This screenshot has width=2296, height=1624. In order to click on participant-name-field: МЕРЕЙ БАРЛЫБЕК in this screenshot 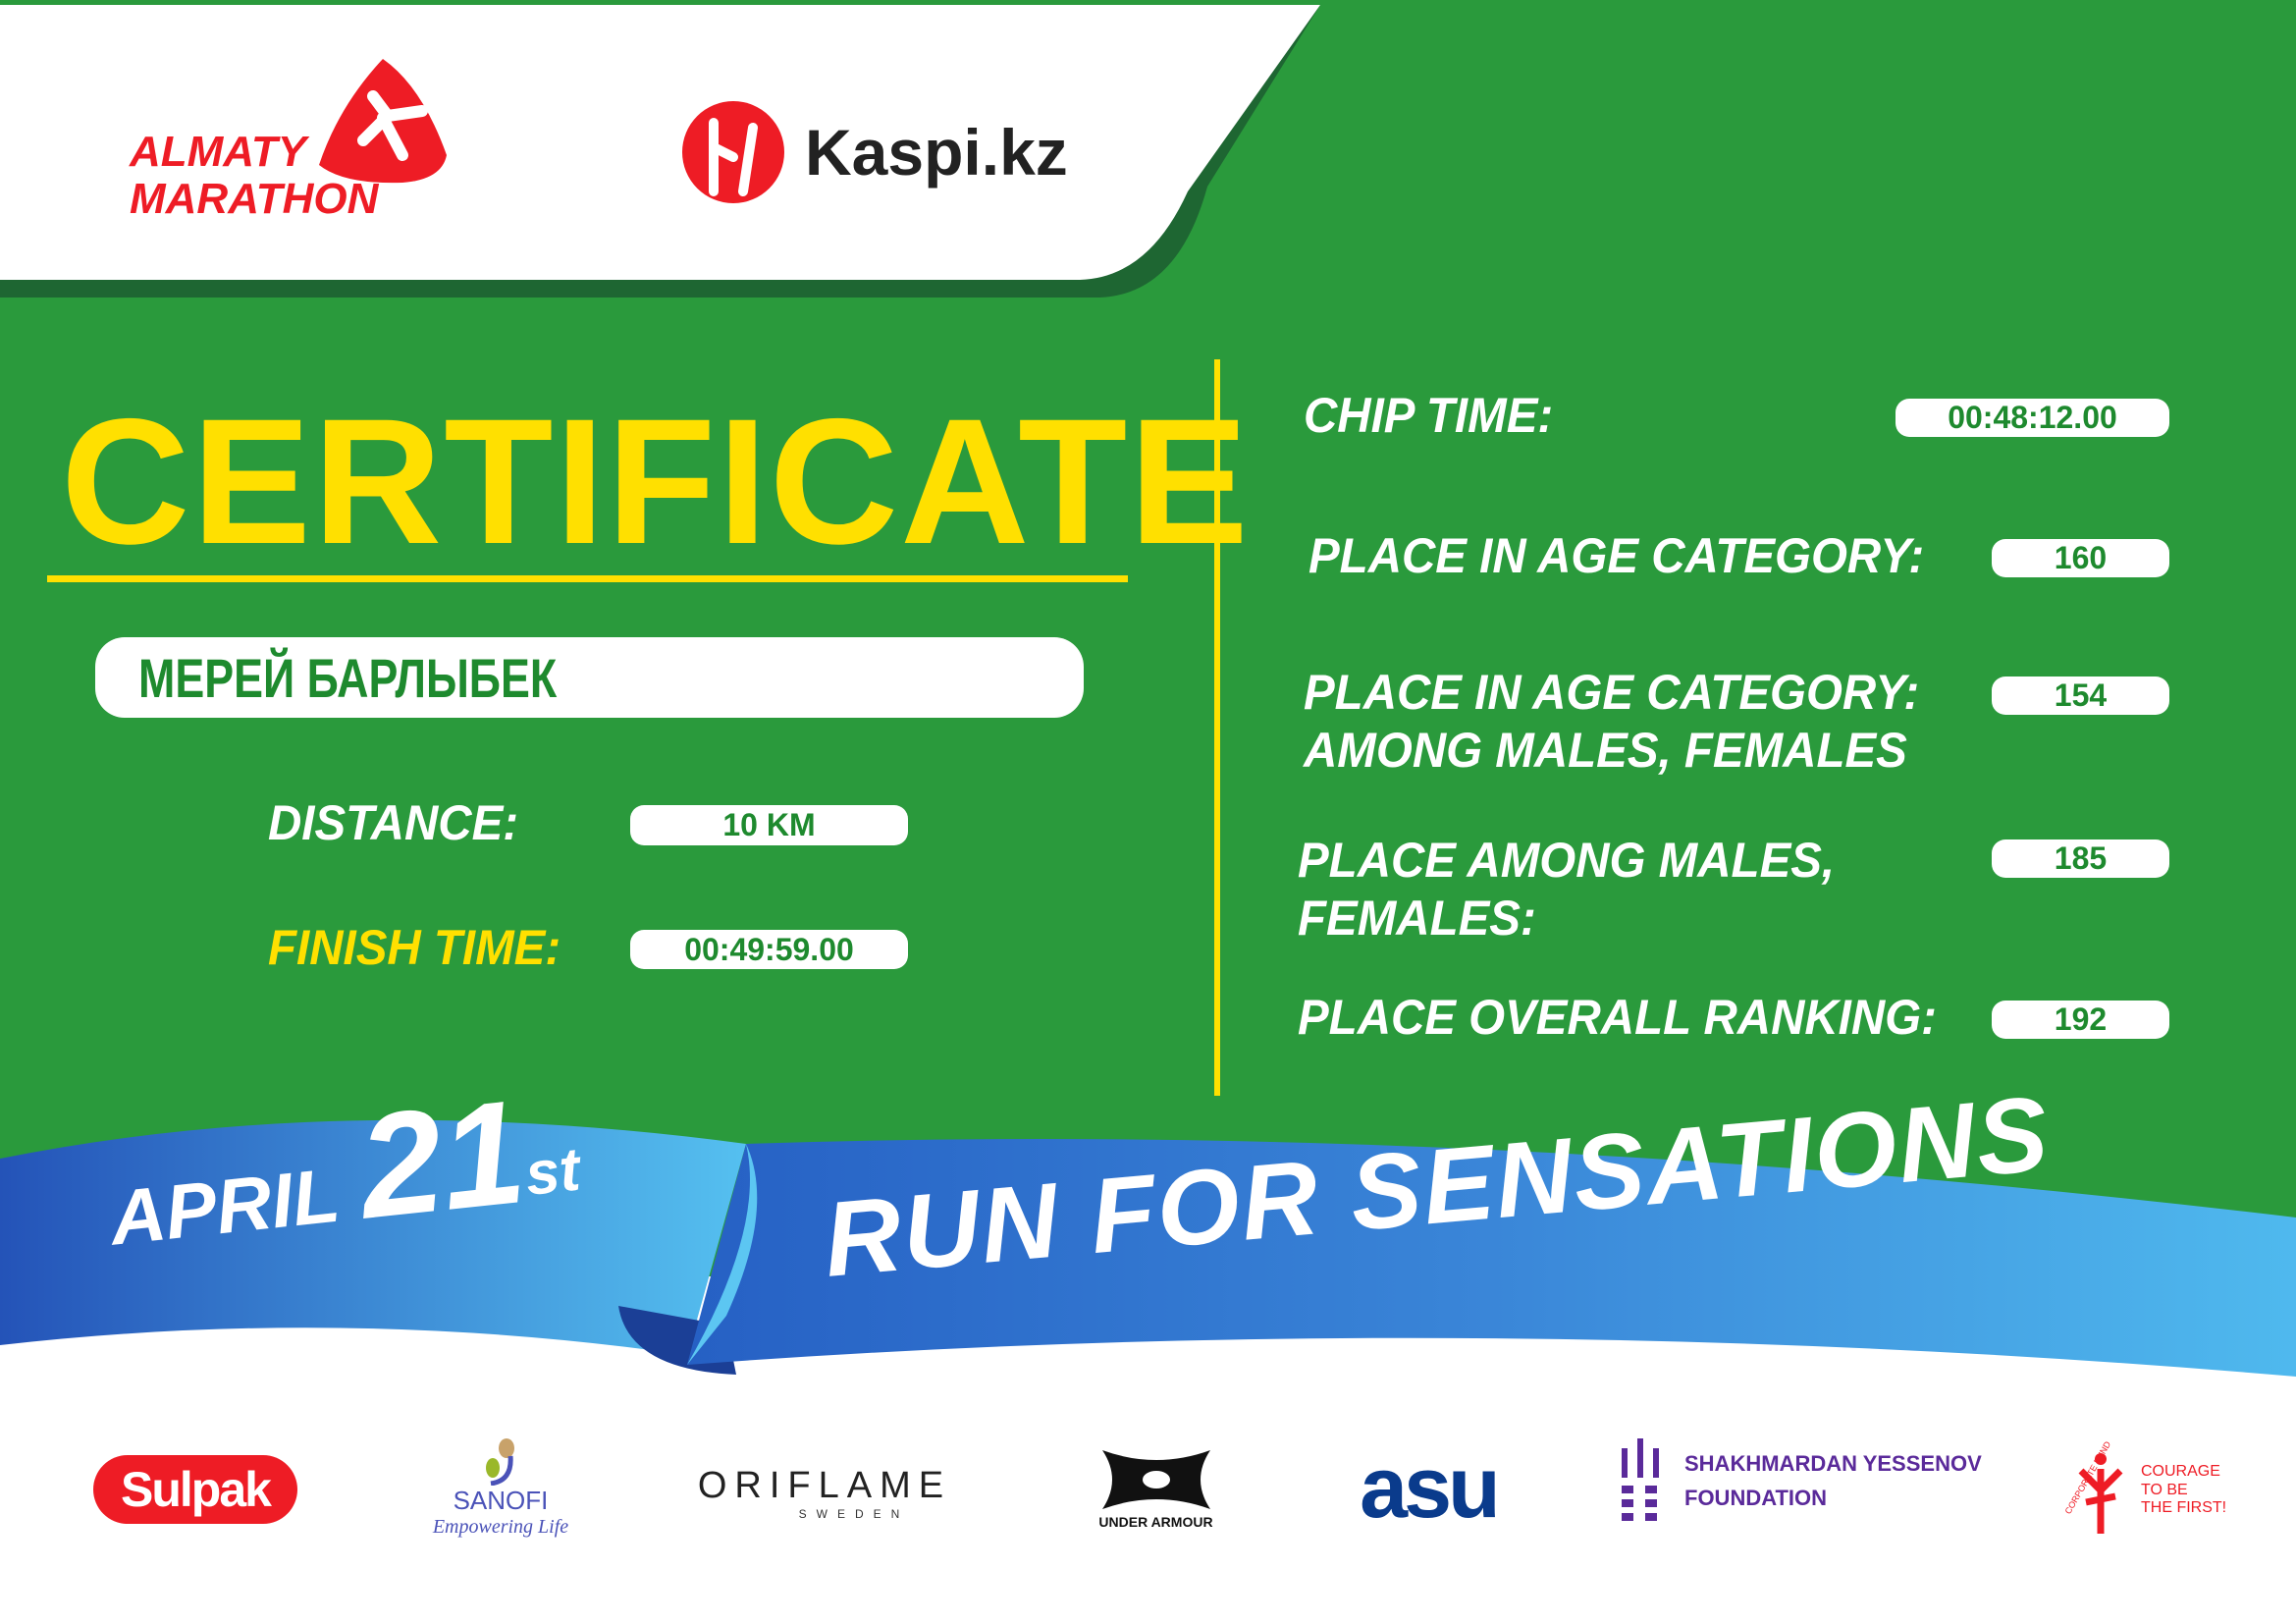, I will do `click(590, 677)`.